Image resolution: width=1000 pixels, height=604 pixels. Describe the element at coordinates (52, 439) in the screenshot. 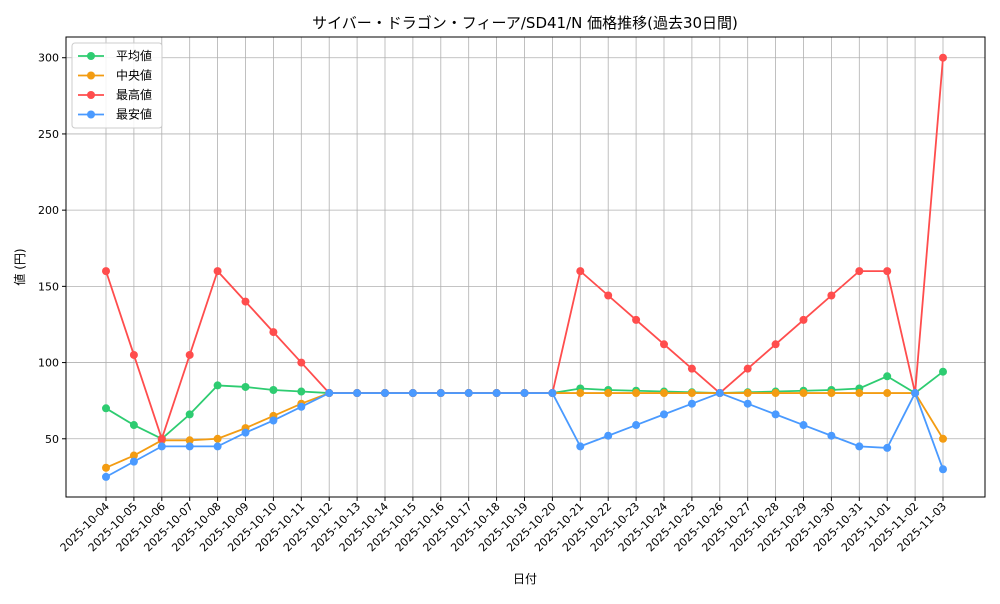

I see `y-tick-label: 50` at that location.